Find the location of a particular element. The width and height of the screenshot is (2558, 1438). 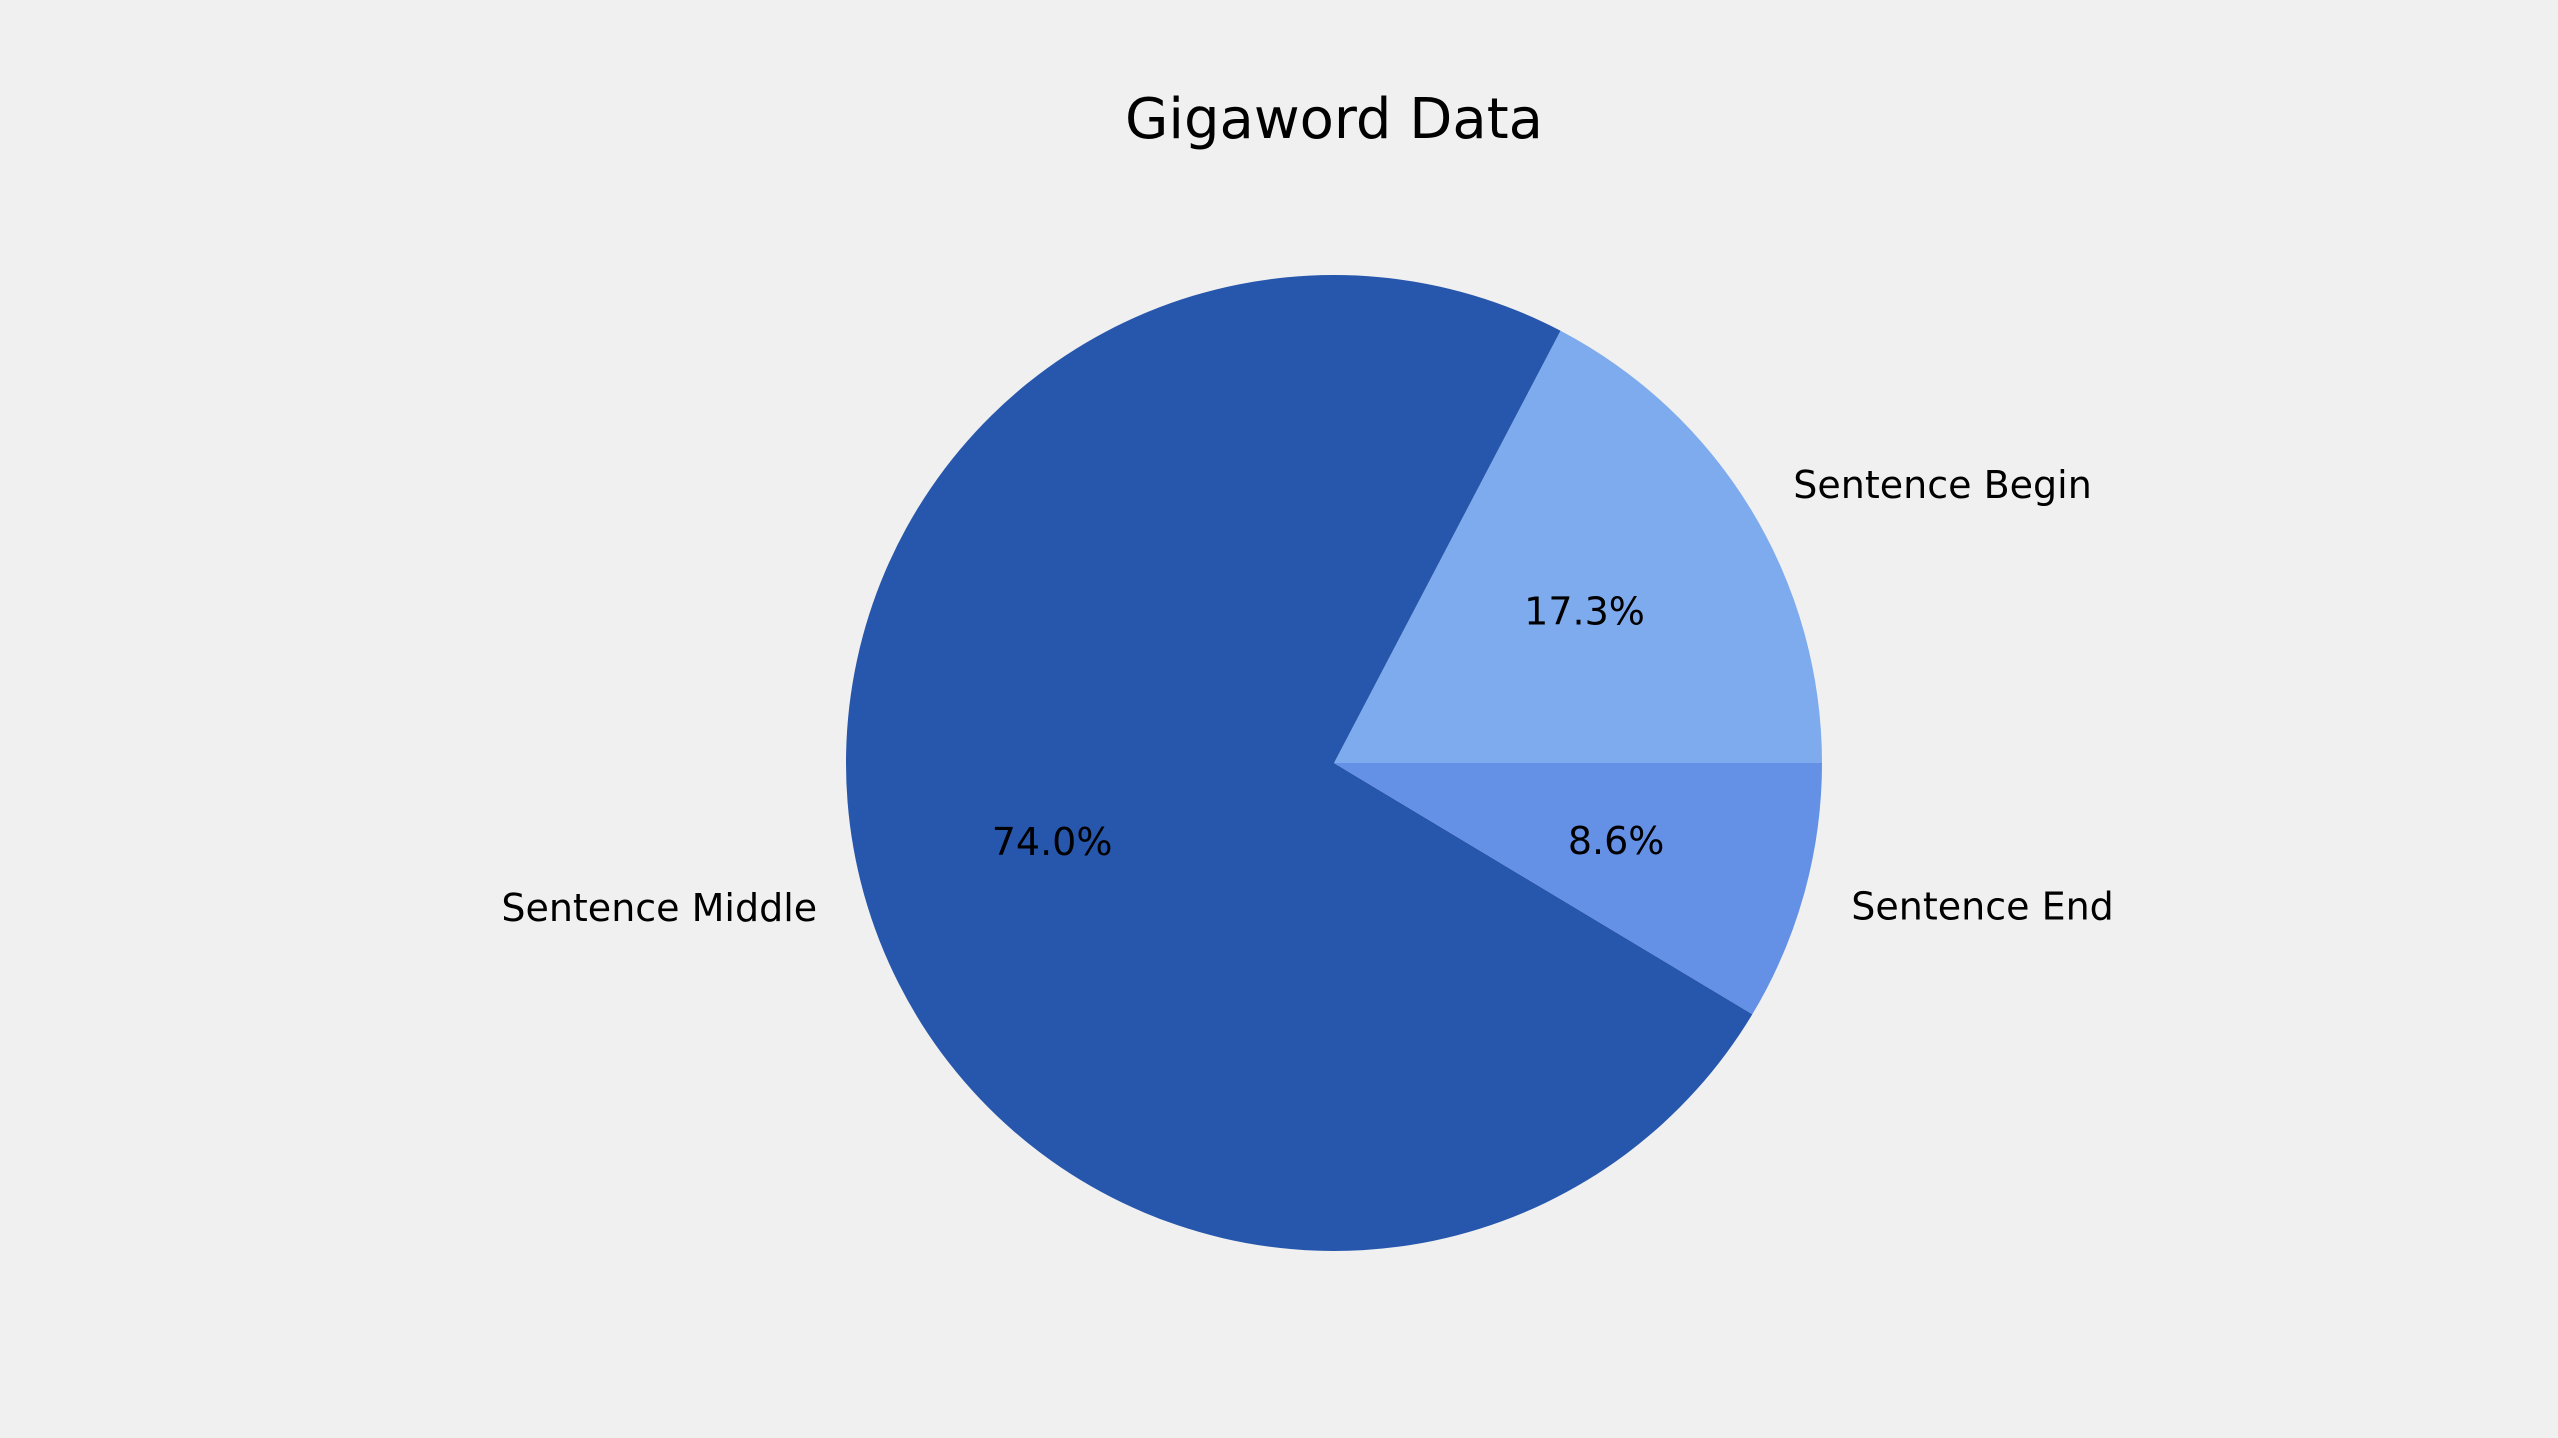

slice-sentence-begin is located at coordinates (1578, 546).